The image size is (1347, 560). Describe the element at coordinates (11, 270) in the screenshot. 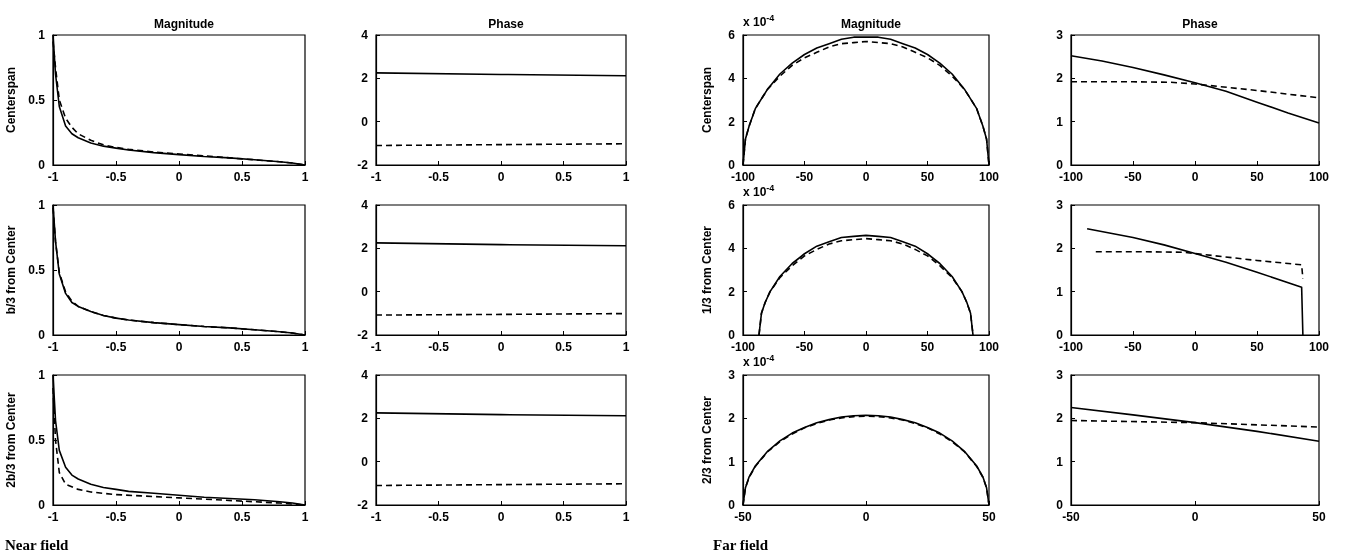

I see `y-axis-title: b/3 from Center` at that location.